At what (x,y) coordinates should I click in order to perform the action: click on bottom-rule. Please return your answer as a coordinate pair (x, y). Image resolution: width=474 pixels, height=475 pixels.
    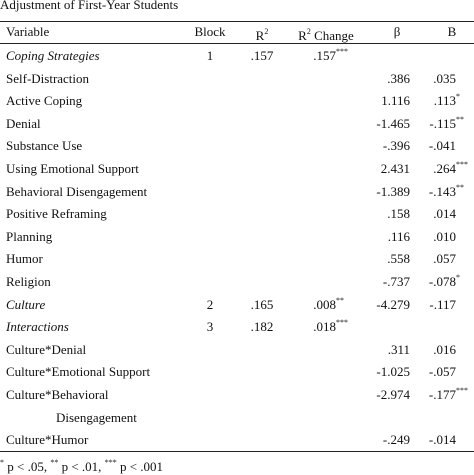
    Looking at the image, I should click on (237, 451).